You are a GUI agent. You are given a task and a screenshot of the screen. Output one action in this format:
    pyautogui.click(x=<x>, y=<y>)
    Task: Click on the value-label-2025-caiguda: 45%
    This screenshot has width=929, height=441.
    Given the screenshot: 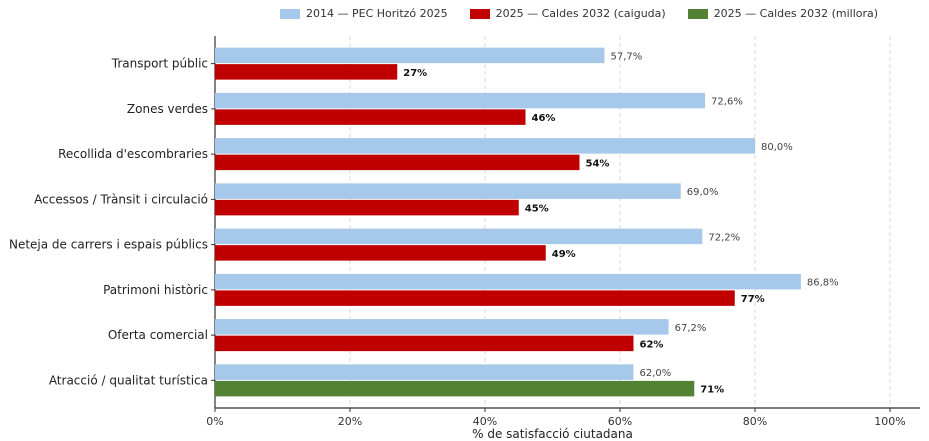 What is the action you would take?
    pyautogui.click(x=537, y=209)
    